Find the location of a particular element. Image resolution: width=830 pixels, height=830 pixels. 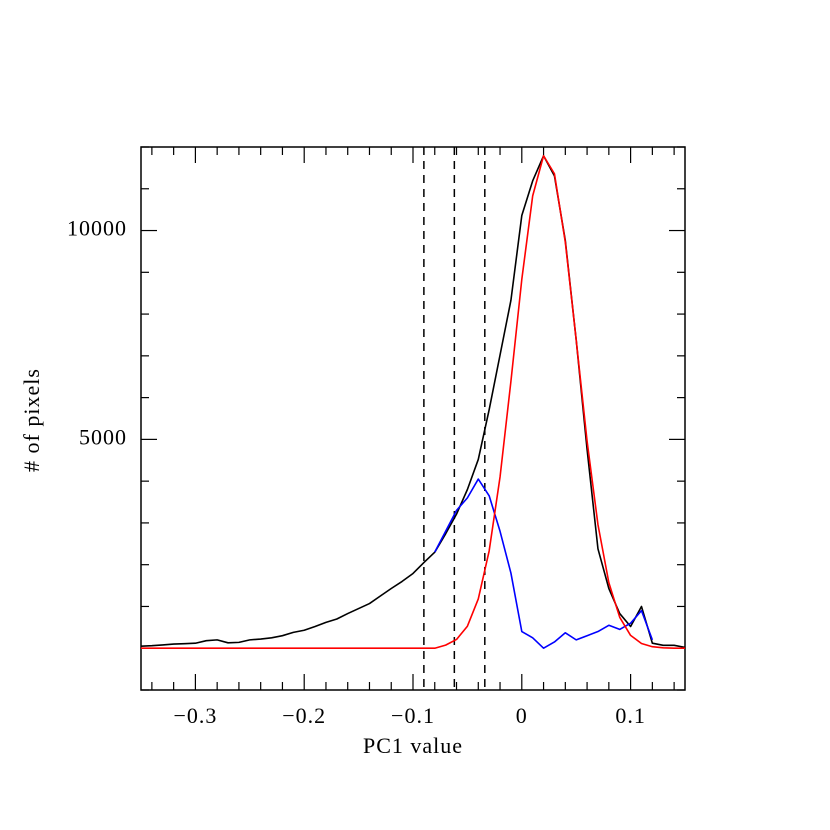

x-tick-label: −0.1 is located at coordinates (413, 715).